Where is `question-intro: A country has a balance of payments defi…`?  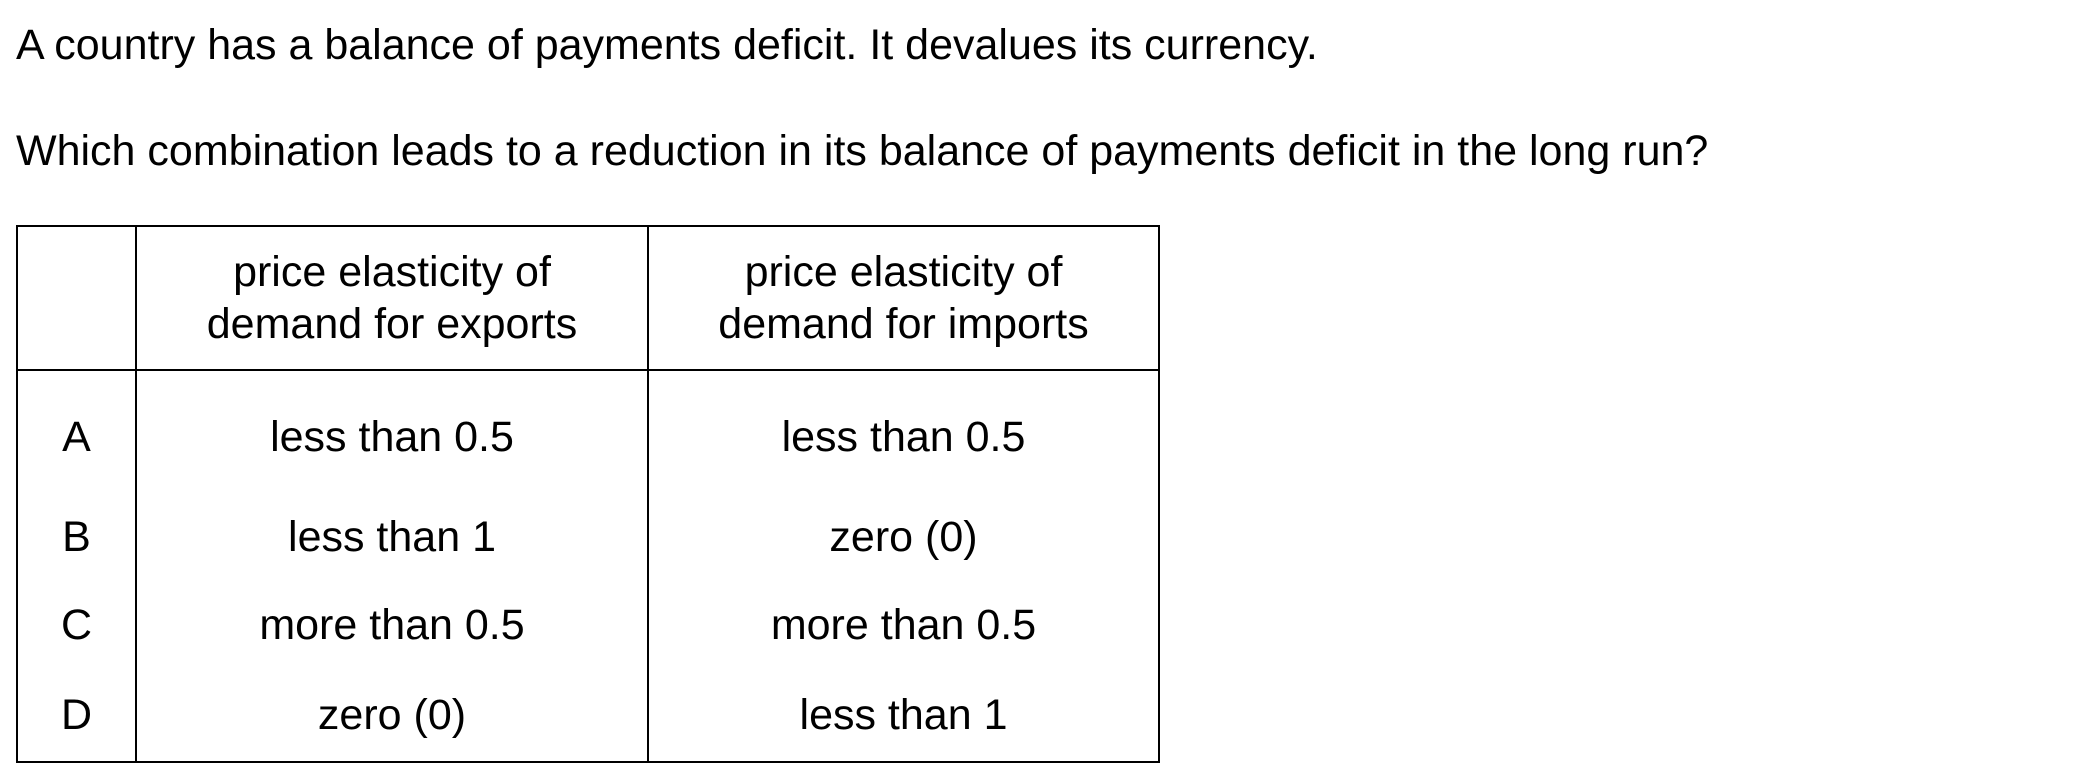 question-intro: A country has a balance of payments defi… is located at coordinates (667, 45).